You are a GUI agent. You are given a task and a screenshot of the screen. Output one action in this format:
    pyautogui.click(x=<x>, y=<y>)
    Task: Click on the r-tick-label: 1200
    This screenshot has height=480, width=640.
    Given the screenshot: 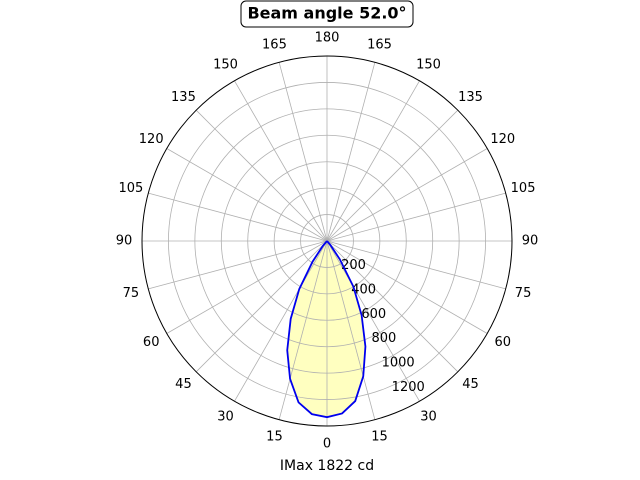 What is the action you would take?
    pyautogui.click(x=408, y=387)
    